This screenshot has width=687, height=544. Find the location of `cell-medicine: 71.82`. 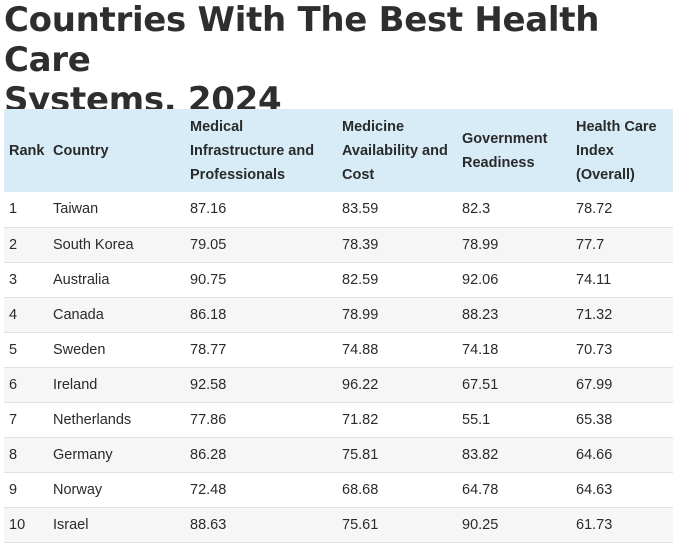

cell-medicine: 71.82 is located at coordinates (397, 420).